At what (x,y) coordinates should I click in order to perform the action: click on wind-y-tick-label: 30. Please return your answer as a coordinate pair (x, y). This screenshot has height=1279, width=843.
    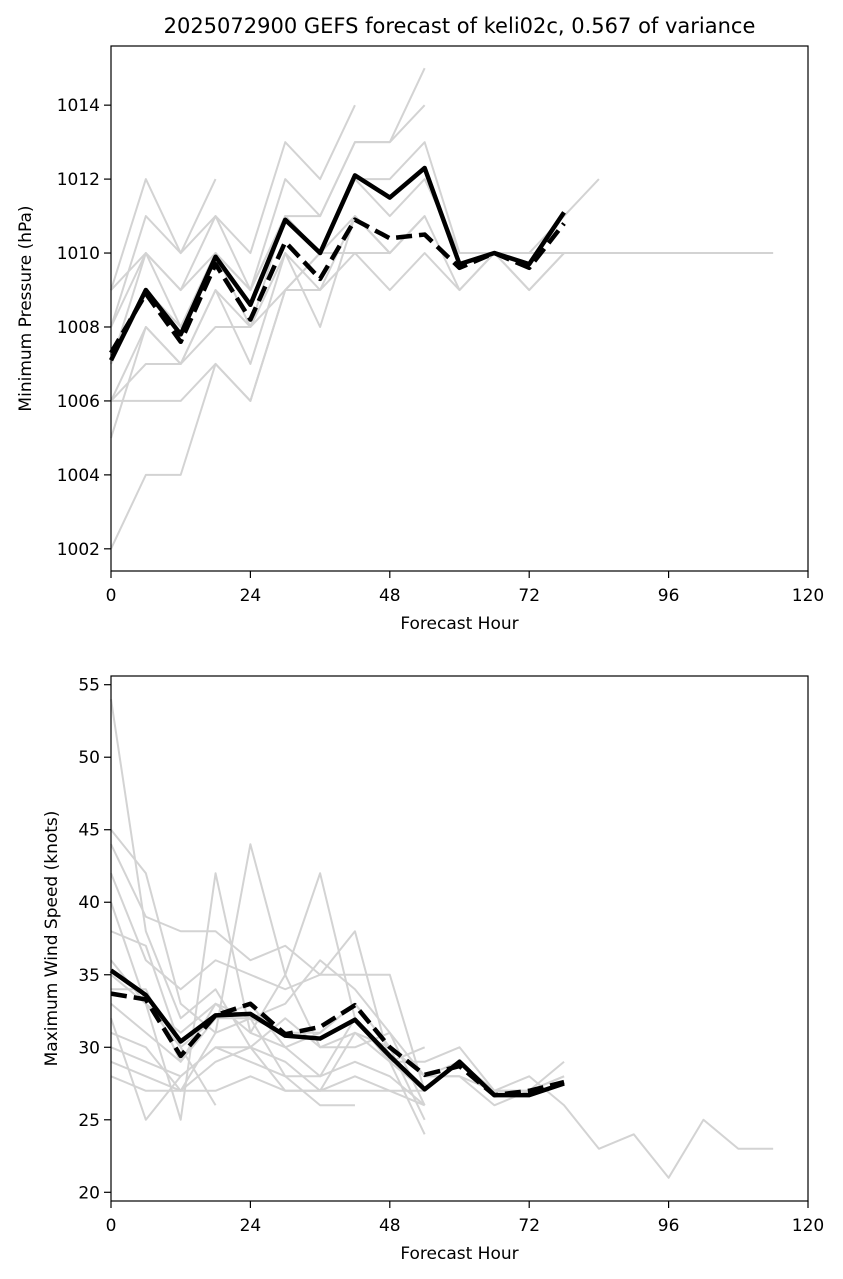
    Looking at the image, I should click on (89, 1048).